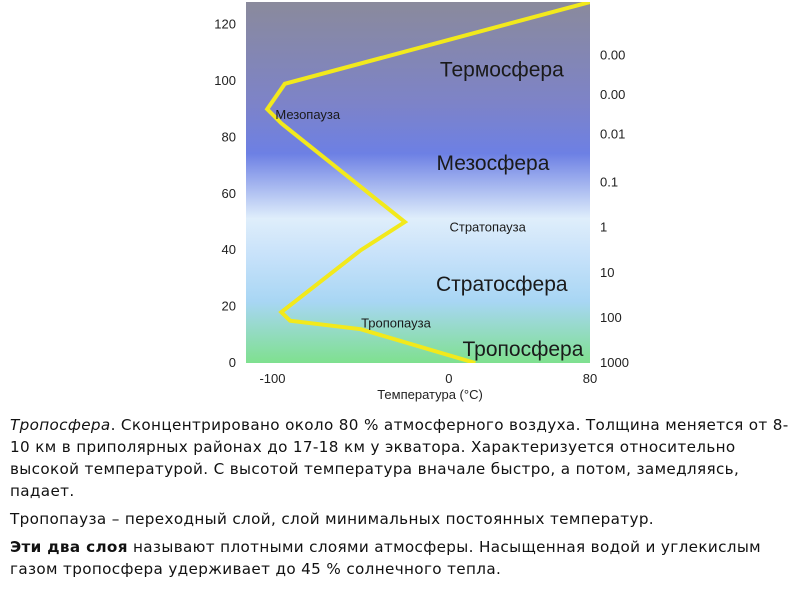 This screenshot has height=600, width=800. Describe the element at coordinates (229, 306) in the screenshot. I see `y-tick-label: 20` at that location.